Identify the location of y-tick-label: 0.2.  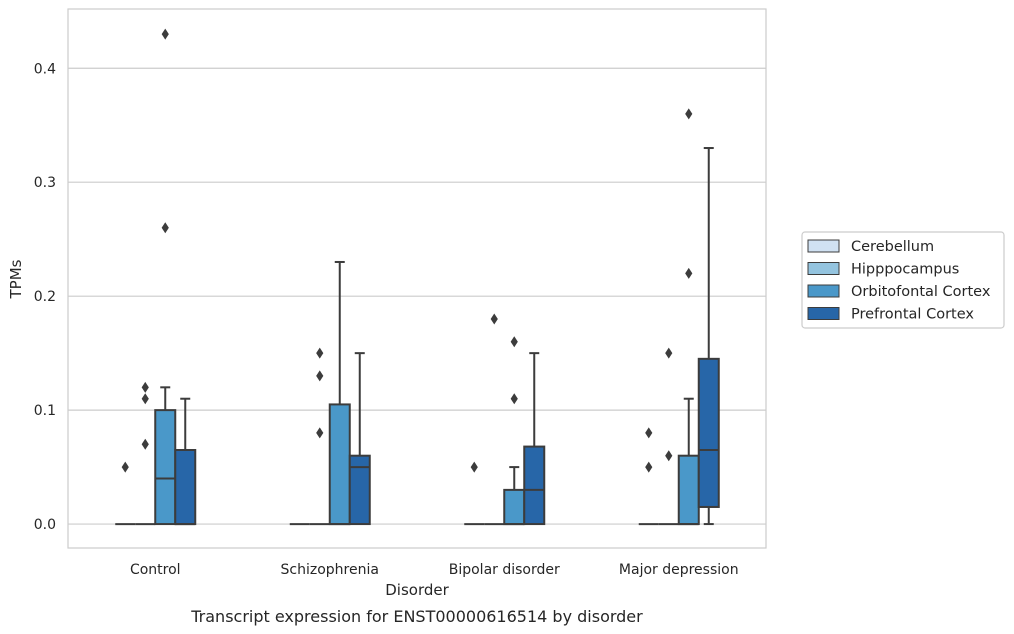
(45, 297).